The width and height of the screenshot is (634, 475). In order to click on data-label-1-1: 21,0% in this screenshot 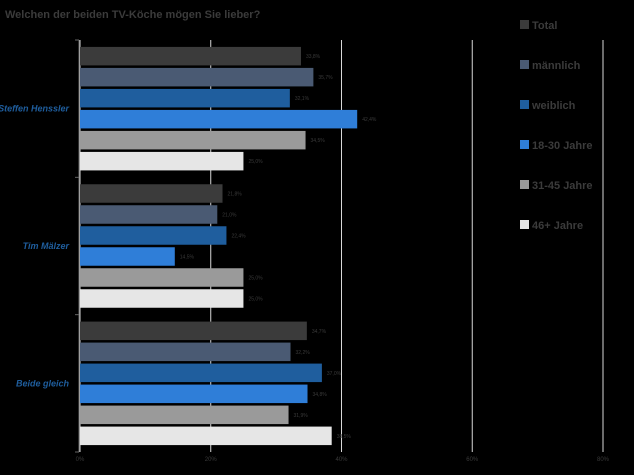, I will do `click(229, 216)`.